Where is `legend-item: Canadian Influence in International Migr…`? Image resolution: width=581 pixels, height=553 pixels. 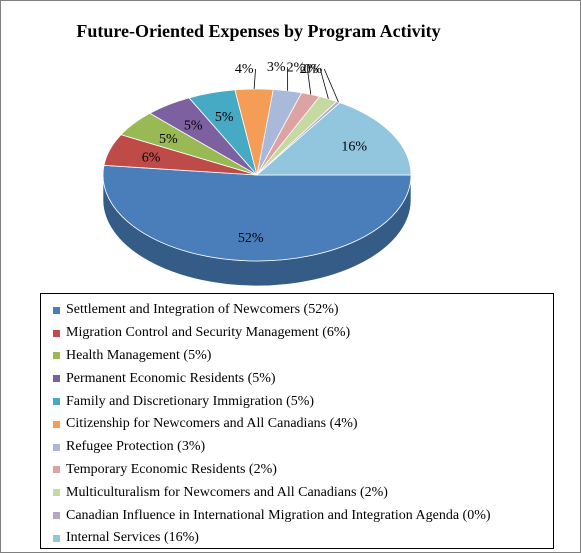
legend-item: Canadian Influence in International Migr… is located at coordinates (297, 515).